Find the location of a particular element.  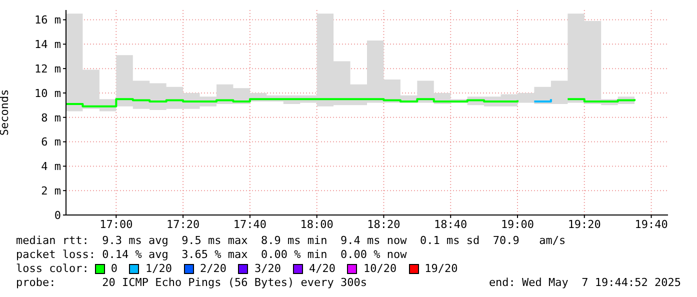

text: packet loss: 0.14 % avg 3.65 % max 0.00 % min 0.00 % now is located at coordinates (212, 255).